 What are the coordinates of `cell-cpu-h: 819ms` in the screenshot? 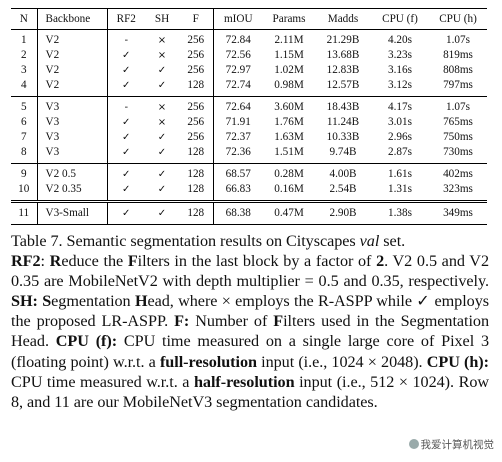 It's located at (458, 55).